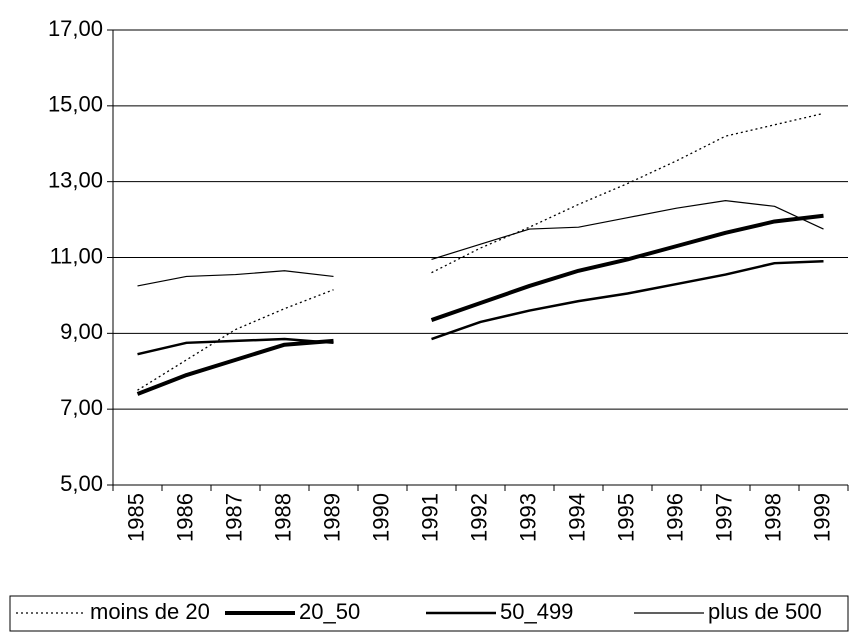  What do you see at coordinates (429, 517) in the screenshot?
I see `x-tick-label: 1991` at bounding box center [429, 517].